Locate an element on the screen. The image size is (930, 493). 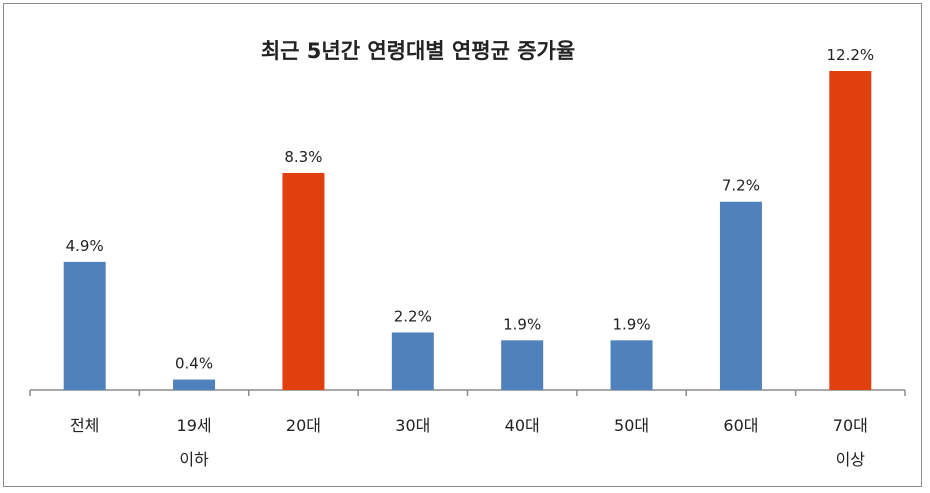
data-label: 7.2% is located at coordinates (741, 186).